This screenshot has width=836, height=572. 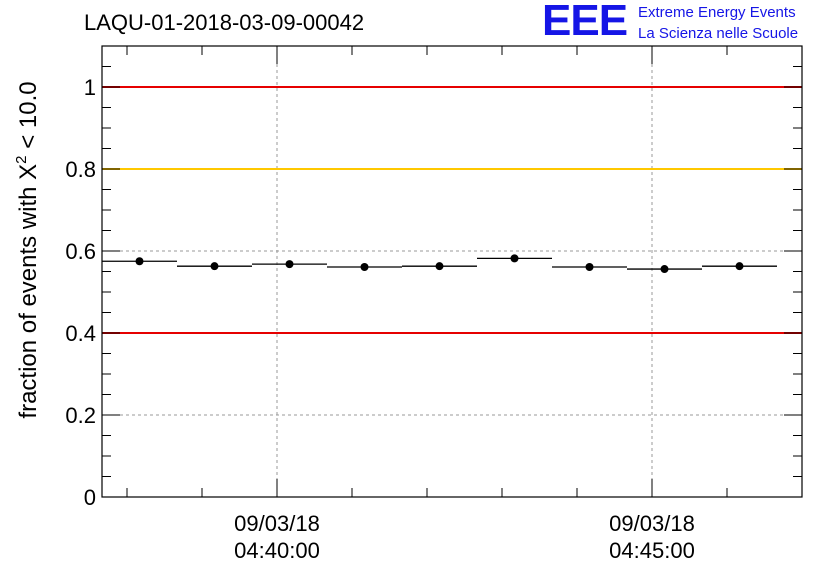 What do you see at coordinates (90, 497) in the screenshot?
I see `y-tick-label: 0` at bounding box center [90, 497].